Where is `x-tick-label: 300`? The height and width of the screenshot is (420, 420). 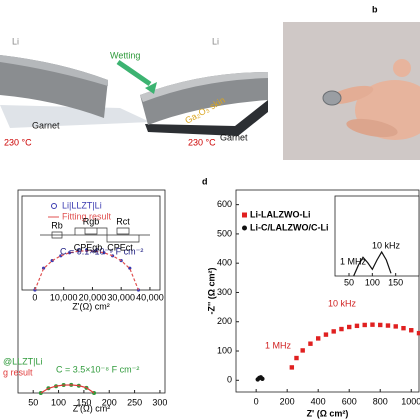
x-tick-label: 300 is located at coordinates (159, 402).